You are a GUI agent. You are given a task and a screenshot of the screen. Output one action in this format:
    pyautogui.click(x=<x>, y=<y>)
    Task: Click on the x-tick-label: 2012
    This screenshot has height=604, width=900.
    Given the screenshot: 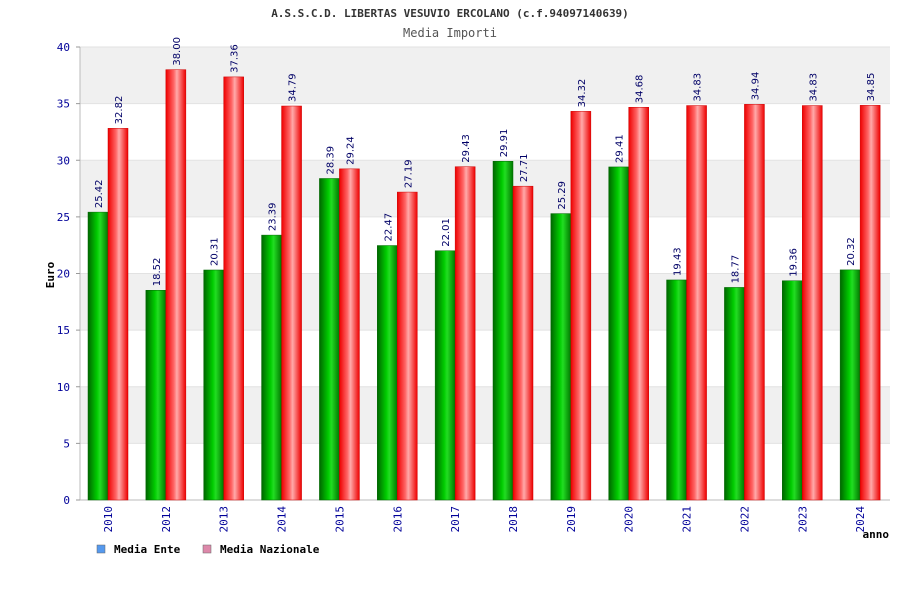 What is the action you would take?
    pyautogui.click(x=166, y=519)
    